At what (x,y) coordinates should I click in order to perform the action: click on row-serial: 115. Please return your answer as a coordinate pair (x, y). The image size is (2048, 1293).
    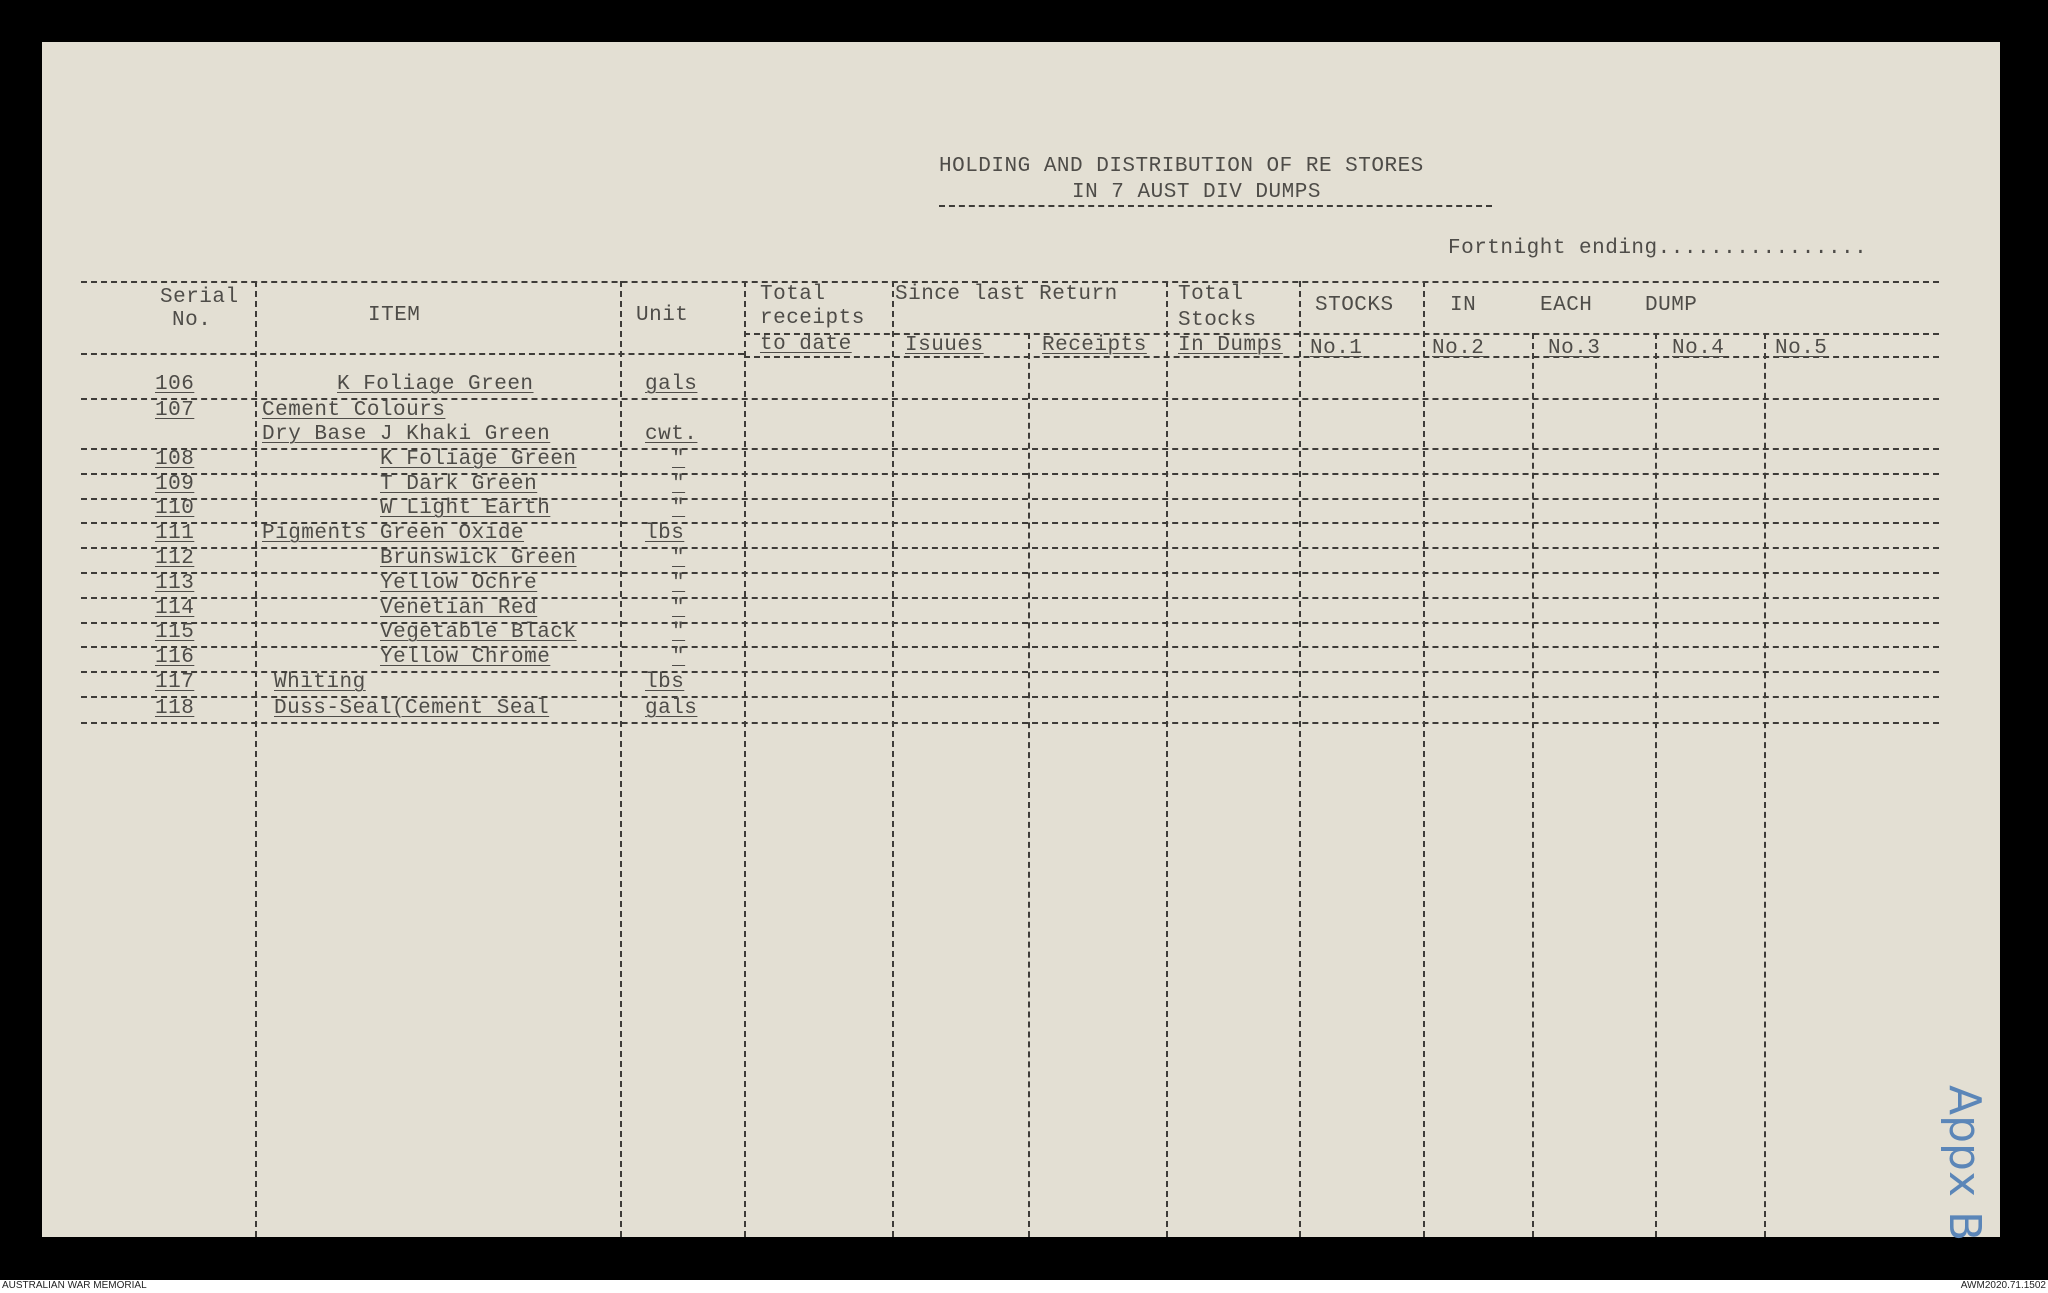
    Looking at the image, I should click on (175, 632).